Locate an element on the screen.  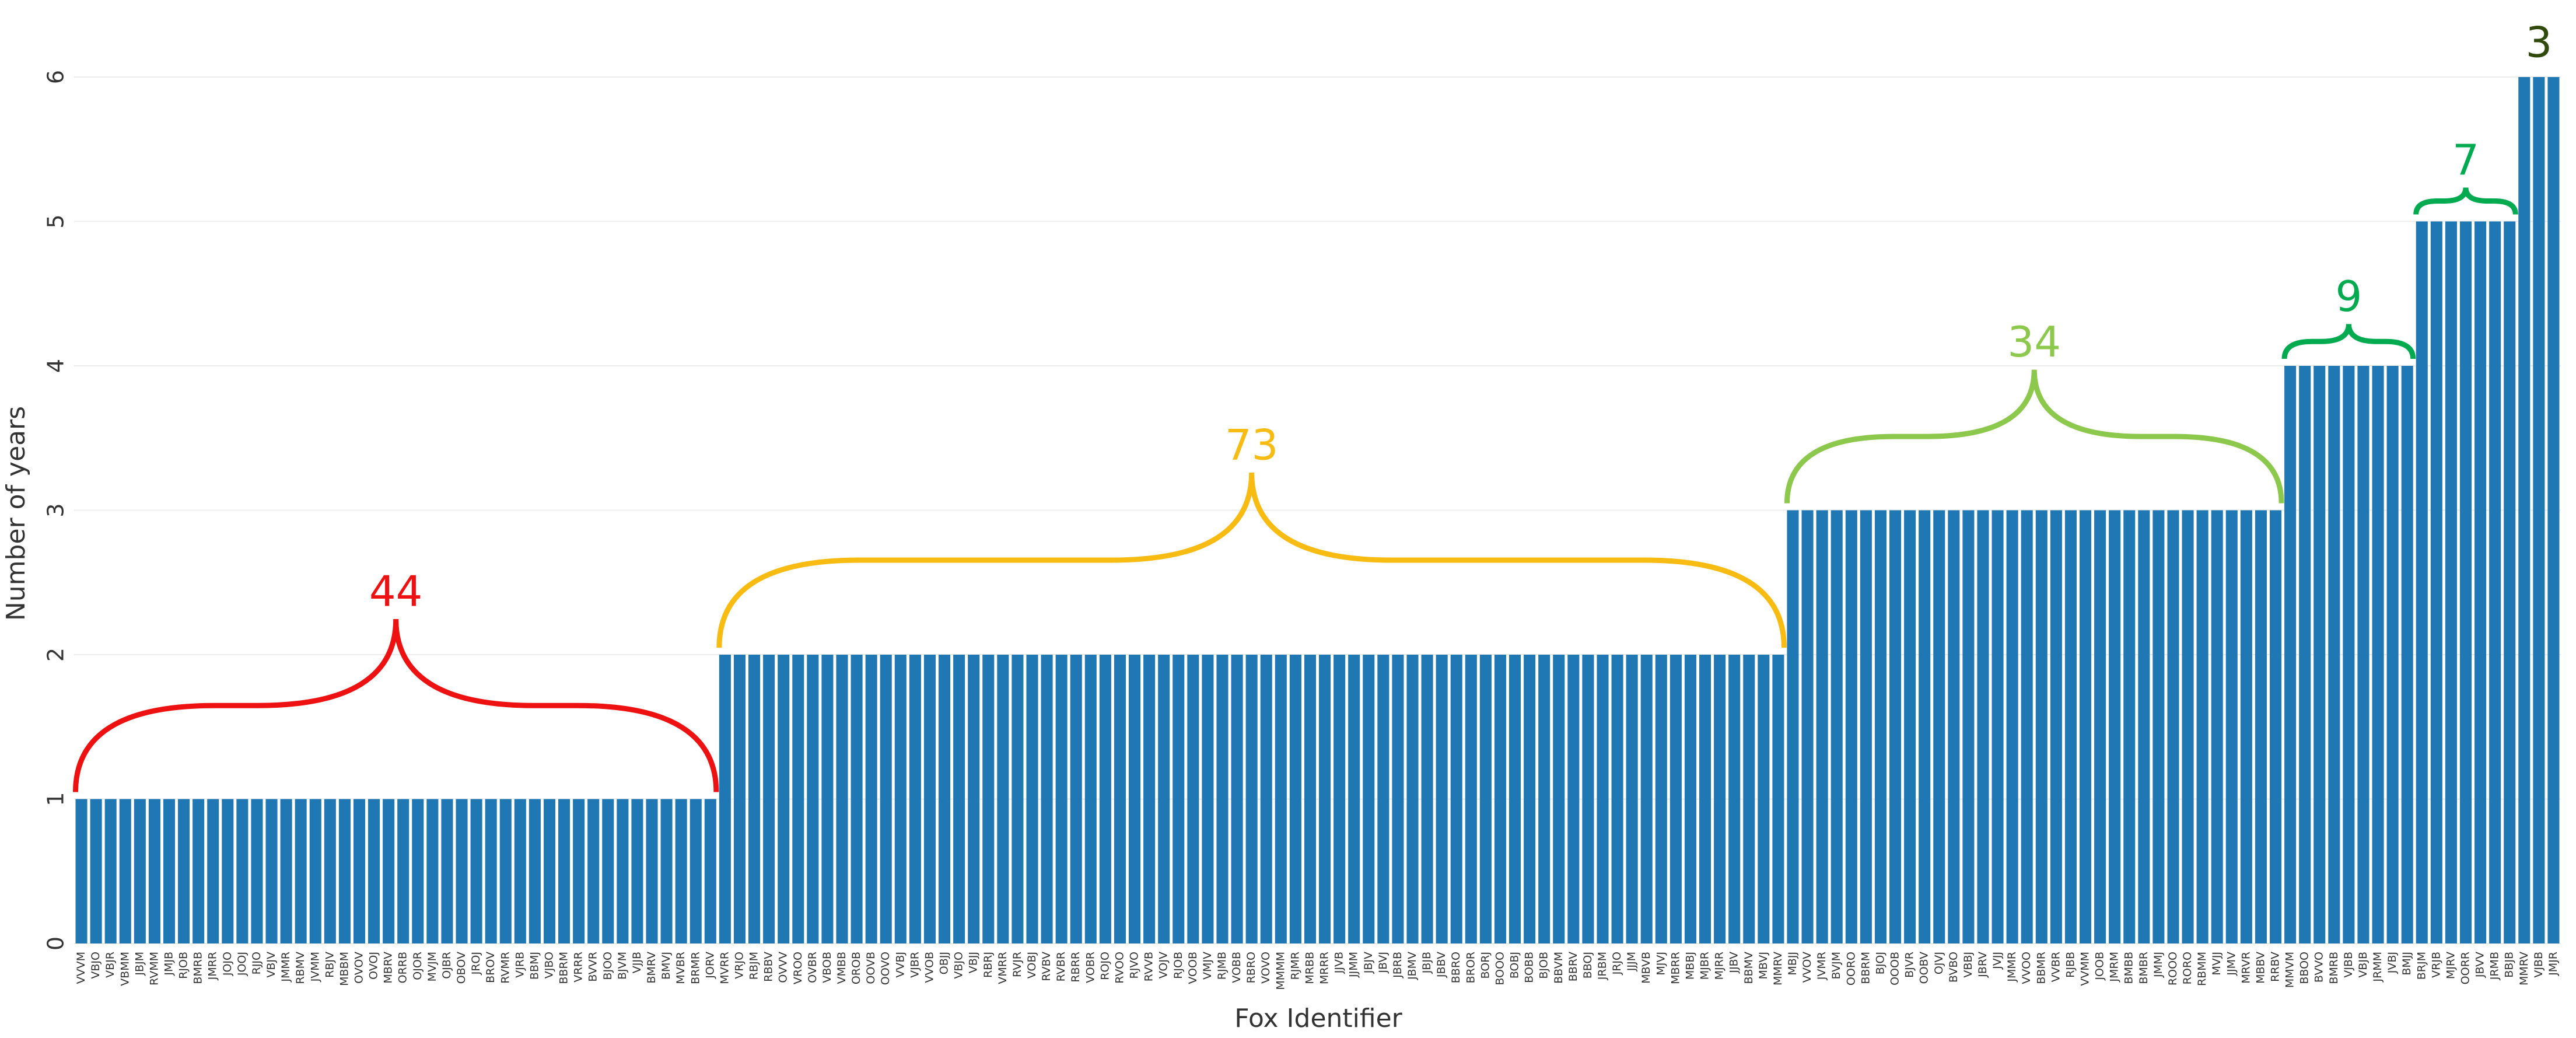
x-tick-label: BBMV is located at coordinates (1748, 968).